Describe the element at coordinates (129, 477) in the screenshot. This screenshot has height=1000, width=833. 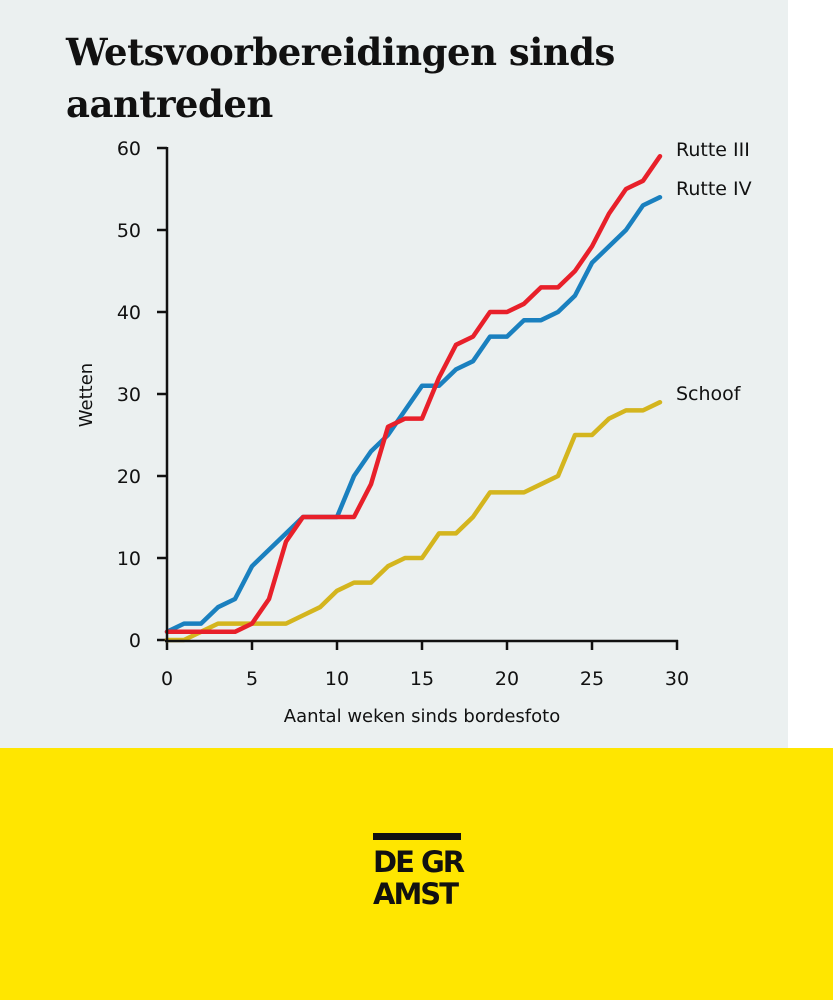
I see `y-tick-label: 20` at that location.